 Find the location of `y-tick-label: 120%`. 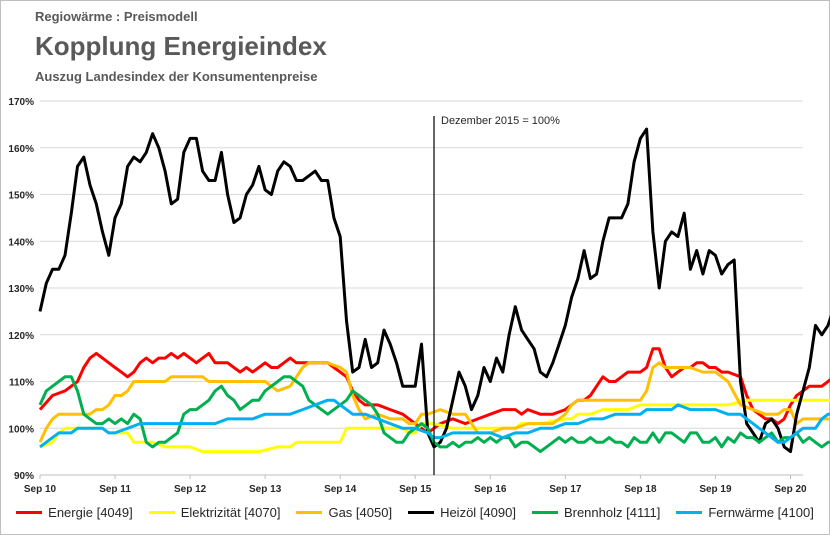

y-tick-label: 120% is located at coordinates (21, 336).